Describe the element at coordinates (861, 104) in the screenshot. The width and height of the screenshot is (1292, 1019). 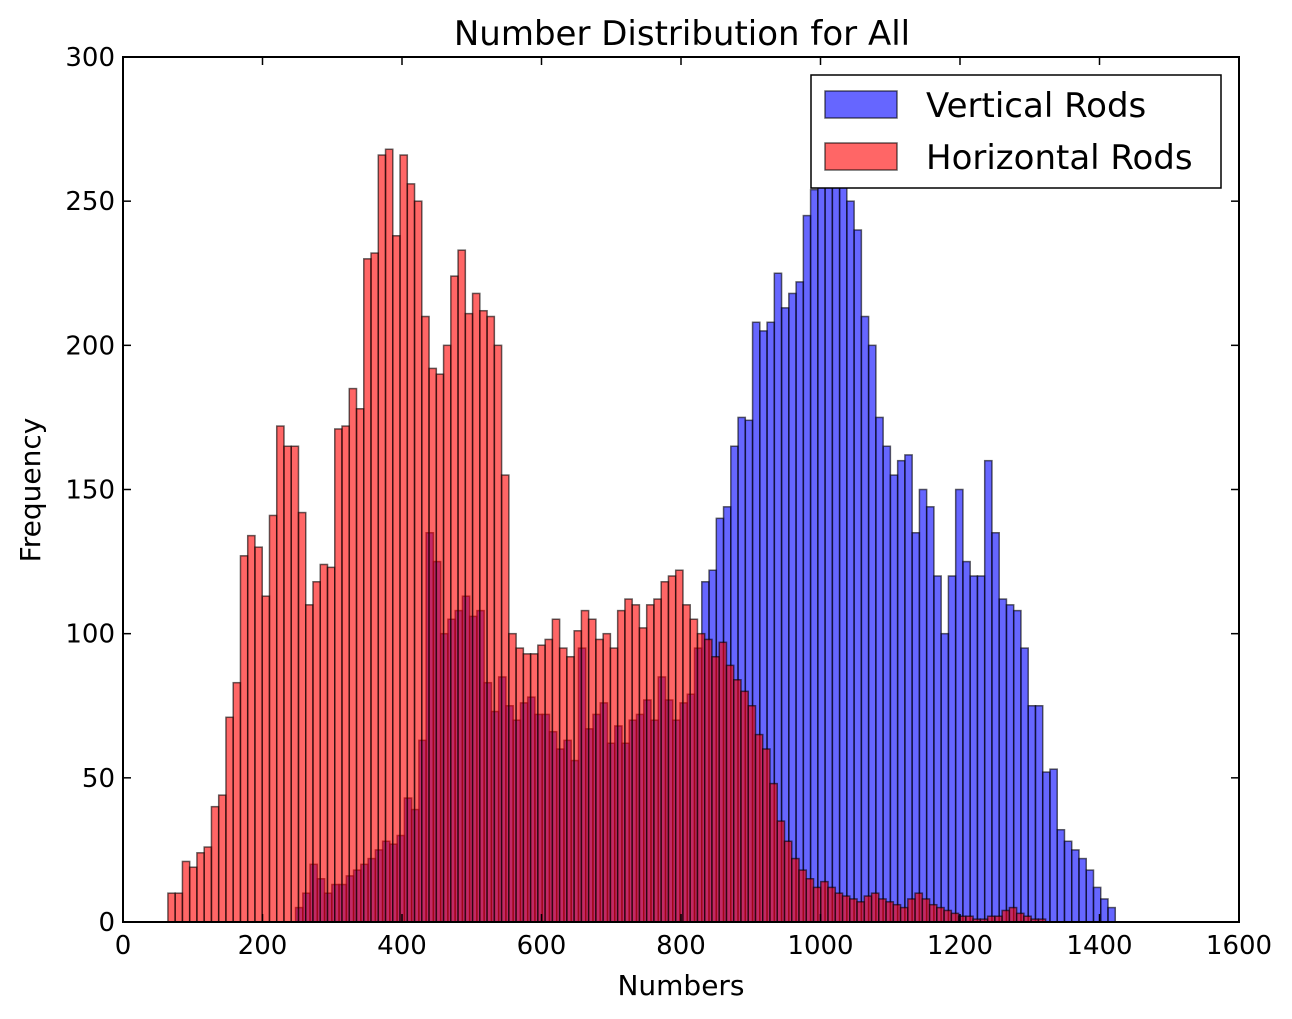
I see `legend-swatch-vertical-rods` at that location.